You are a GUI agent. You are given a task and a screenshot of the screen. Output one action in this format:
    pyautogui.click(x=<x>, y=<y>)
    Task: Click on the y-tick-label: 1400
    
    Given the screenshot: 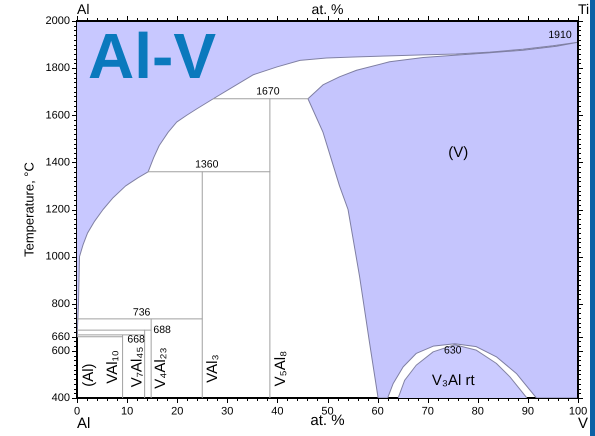 What is the action you would take?
    pyautogui.click(x=58, y=162)
    